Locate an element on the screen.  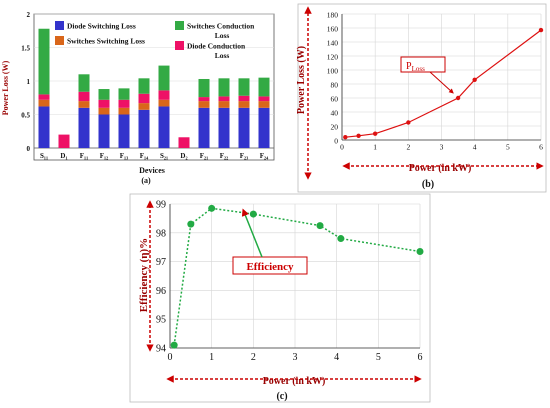
x-tick-label: F₁₃ is located at coordinates (124, 156).